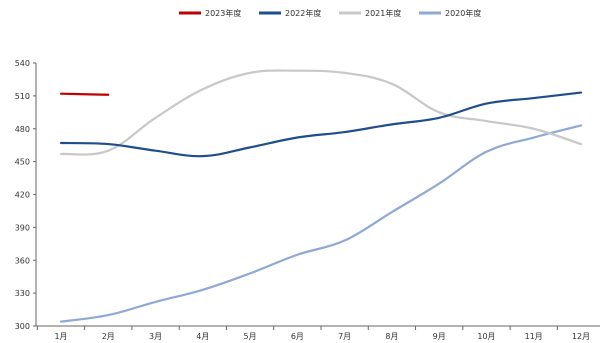 Image resolution: width=603 pixels, height=343 pixels. I want to click on y-tick-label: 330, so click(22, 293).